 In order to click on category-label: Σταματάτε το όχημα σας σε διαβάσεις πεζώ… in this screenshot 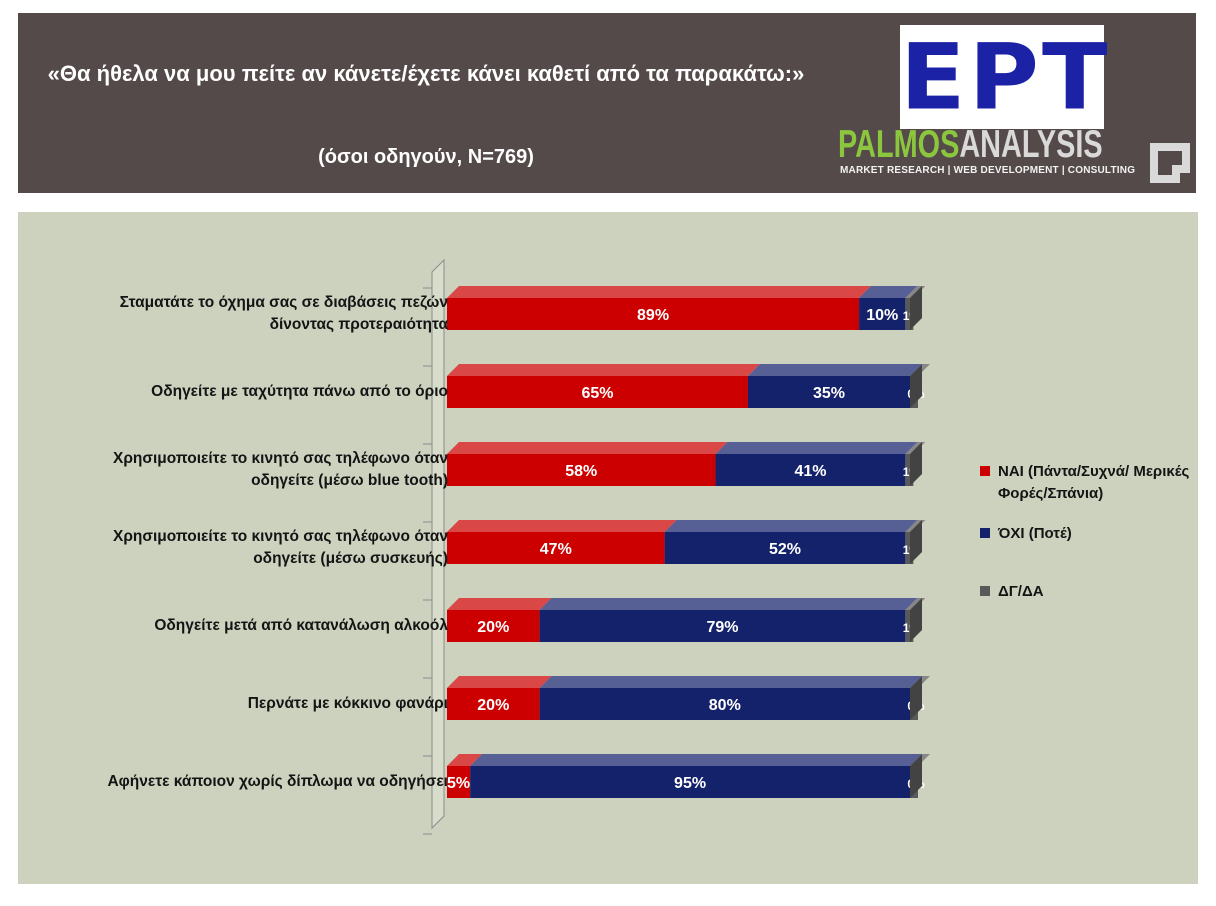, I will do `click(283, 313)`.